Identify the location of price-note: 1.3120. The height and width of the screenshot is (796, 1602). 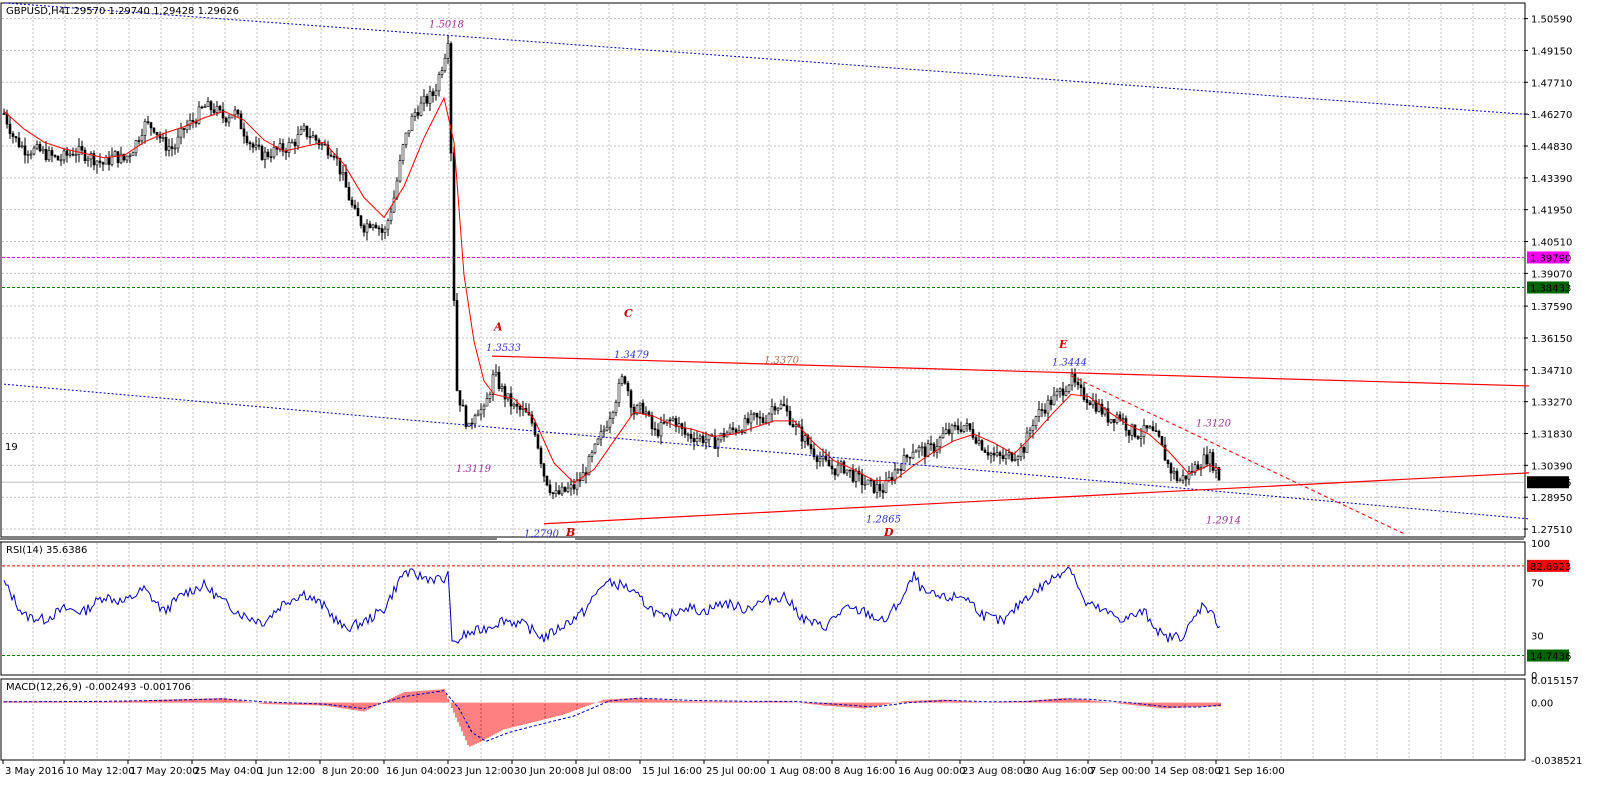
(1214, 423).